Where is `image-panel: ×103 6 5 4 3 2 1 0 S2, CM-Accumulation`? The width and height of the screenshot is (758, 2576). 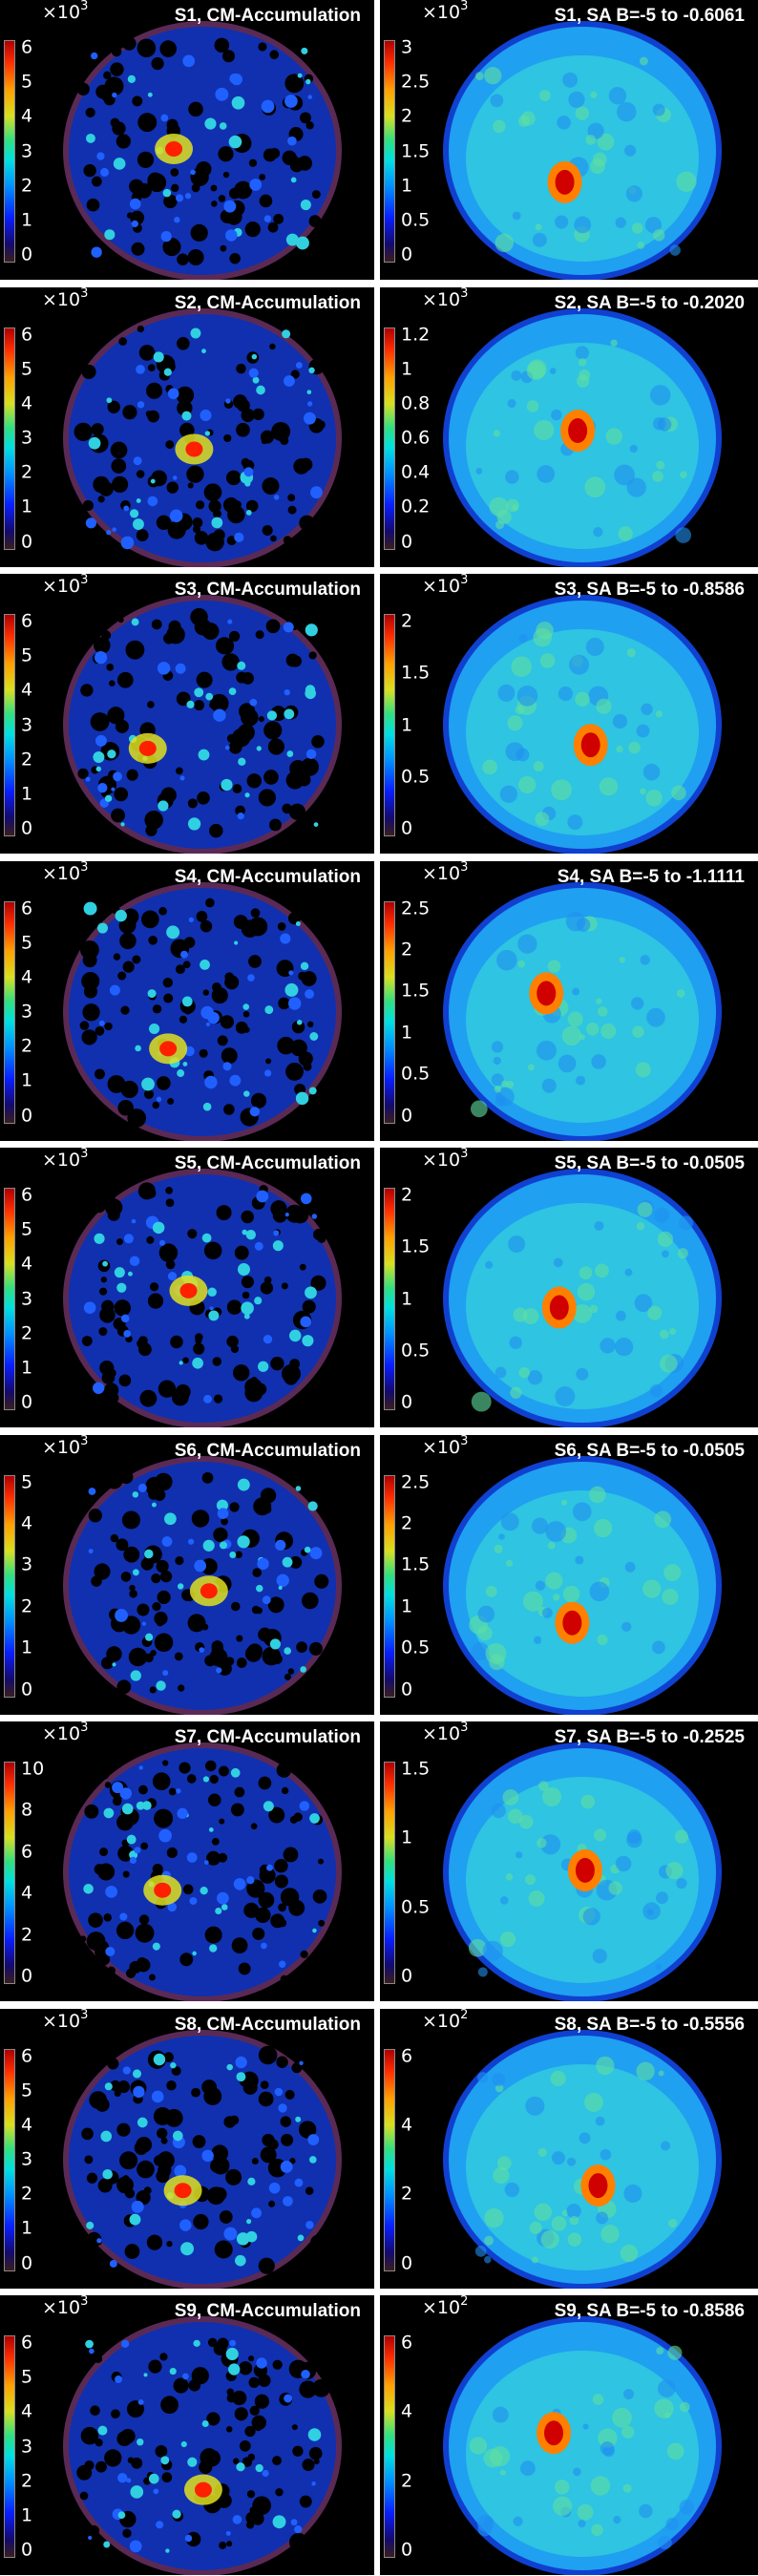
image-panel: ×103 6 5 4 3 2 1 0 S2, CM-Accumulation is located at coordinates (187, 426).